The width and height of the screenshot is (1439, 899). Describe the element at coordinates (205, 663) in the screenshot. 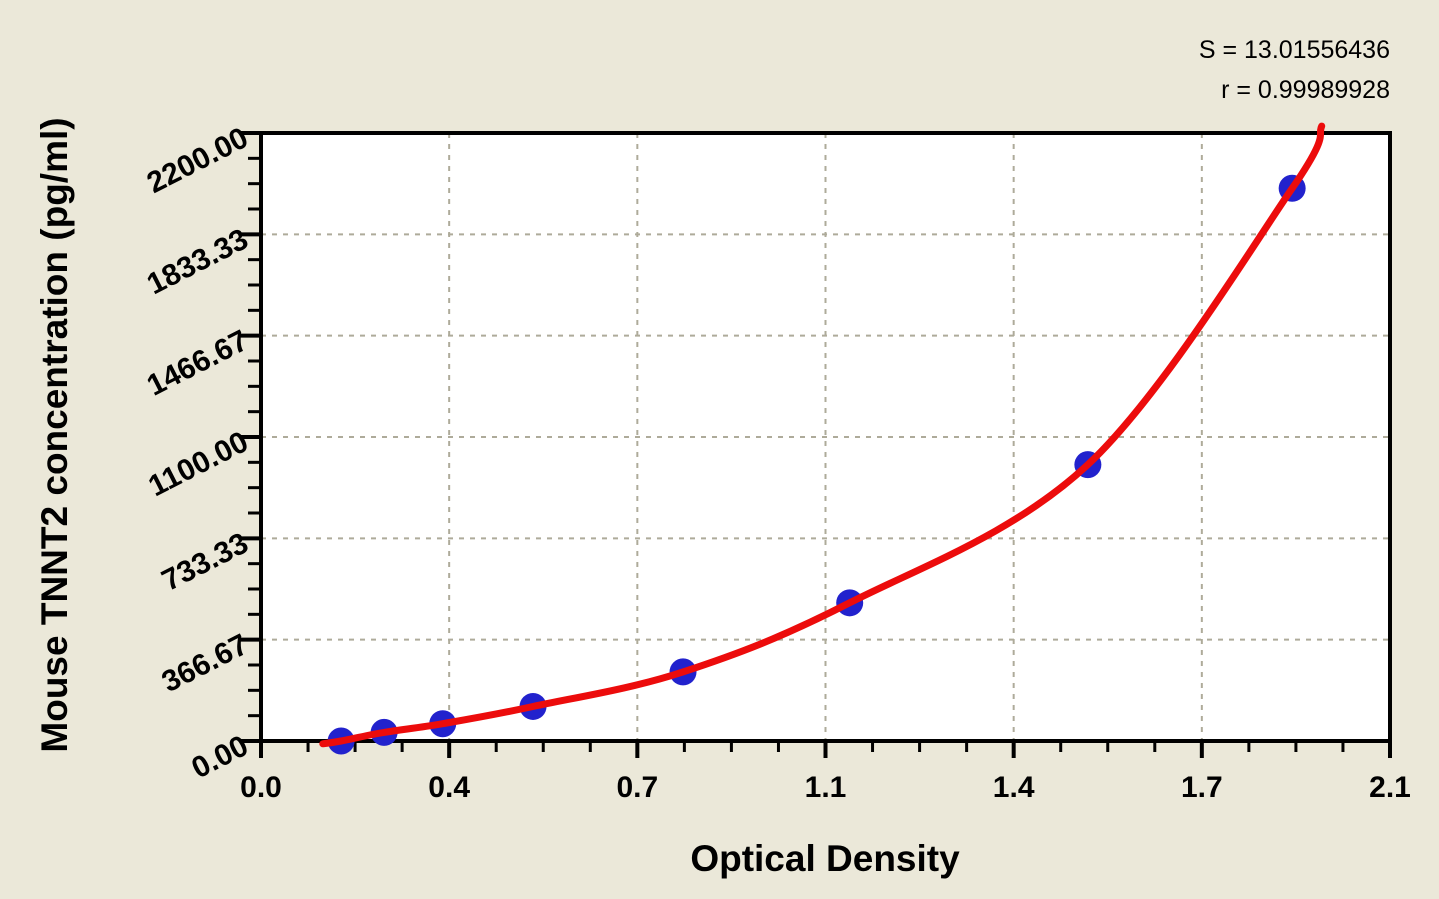

I see `y-tick-label: 366.67` at that location.